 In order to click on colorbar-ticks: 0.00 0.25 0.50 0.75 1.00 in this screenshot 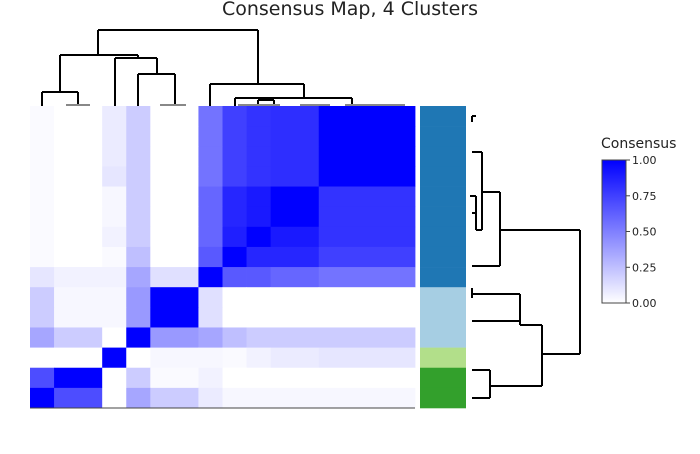, I will do `click(641, 232)`.